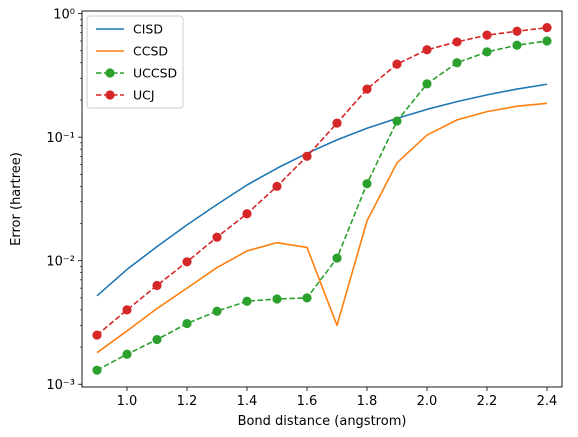 The image size is (578, 437). What do you see at coordinates (155, 73) in the screenshot?
I see `legend-label-uccsd: UCCSD` at bounding box center [155, 73].